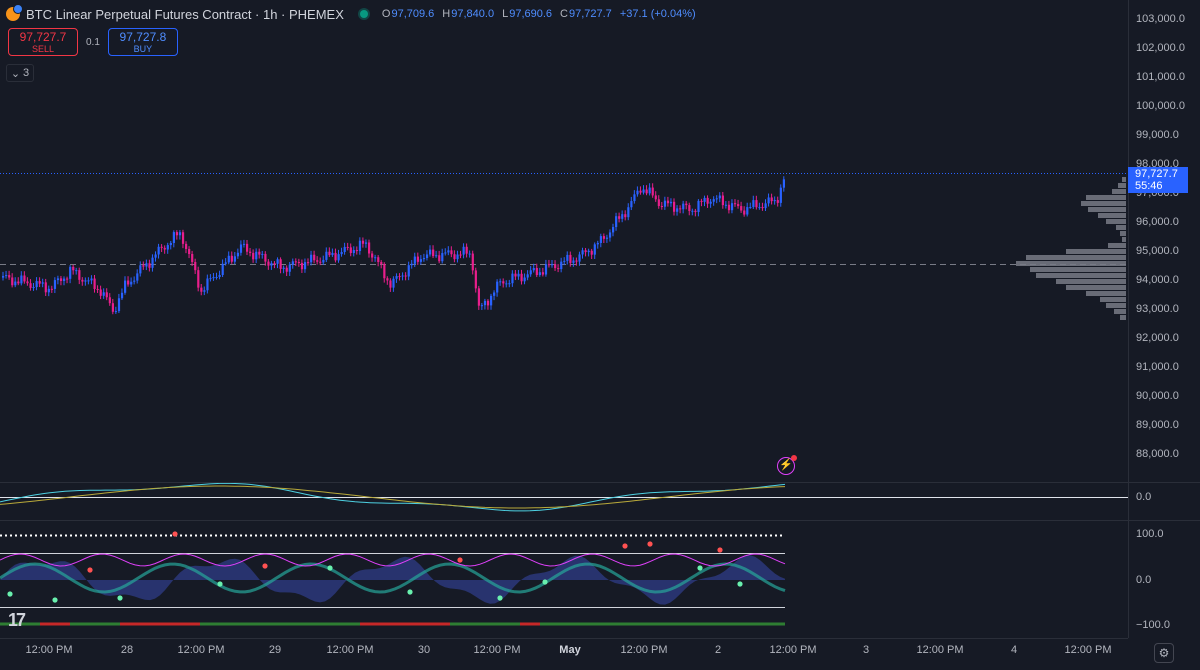 The width and height of the screenshot is (1200, 670). What do you see at coordinates (275, 650) in the screenshot?
I see `time-tick: 29` at bounding box center [275, 650].